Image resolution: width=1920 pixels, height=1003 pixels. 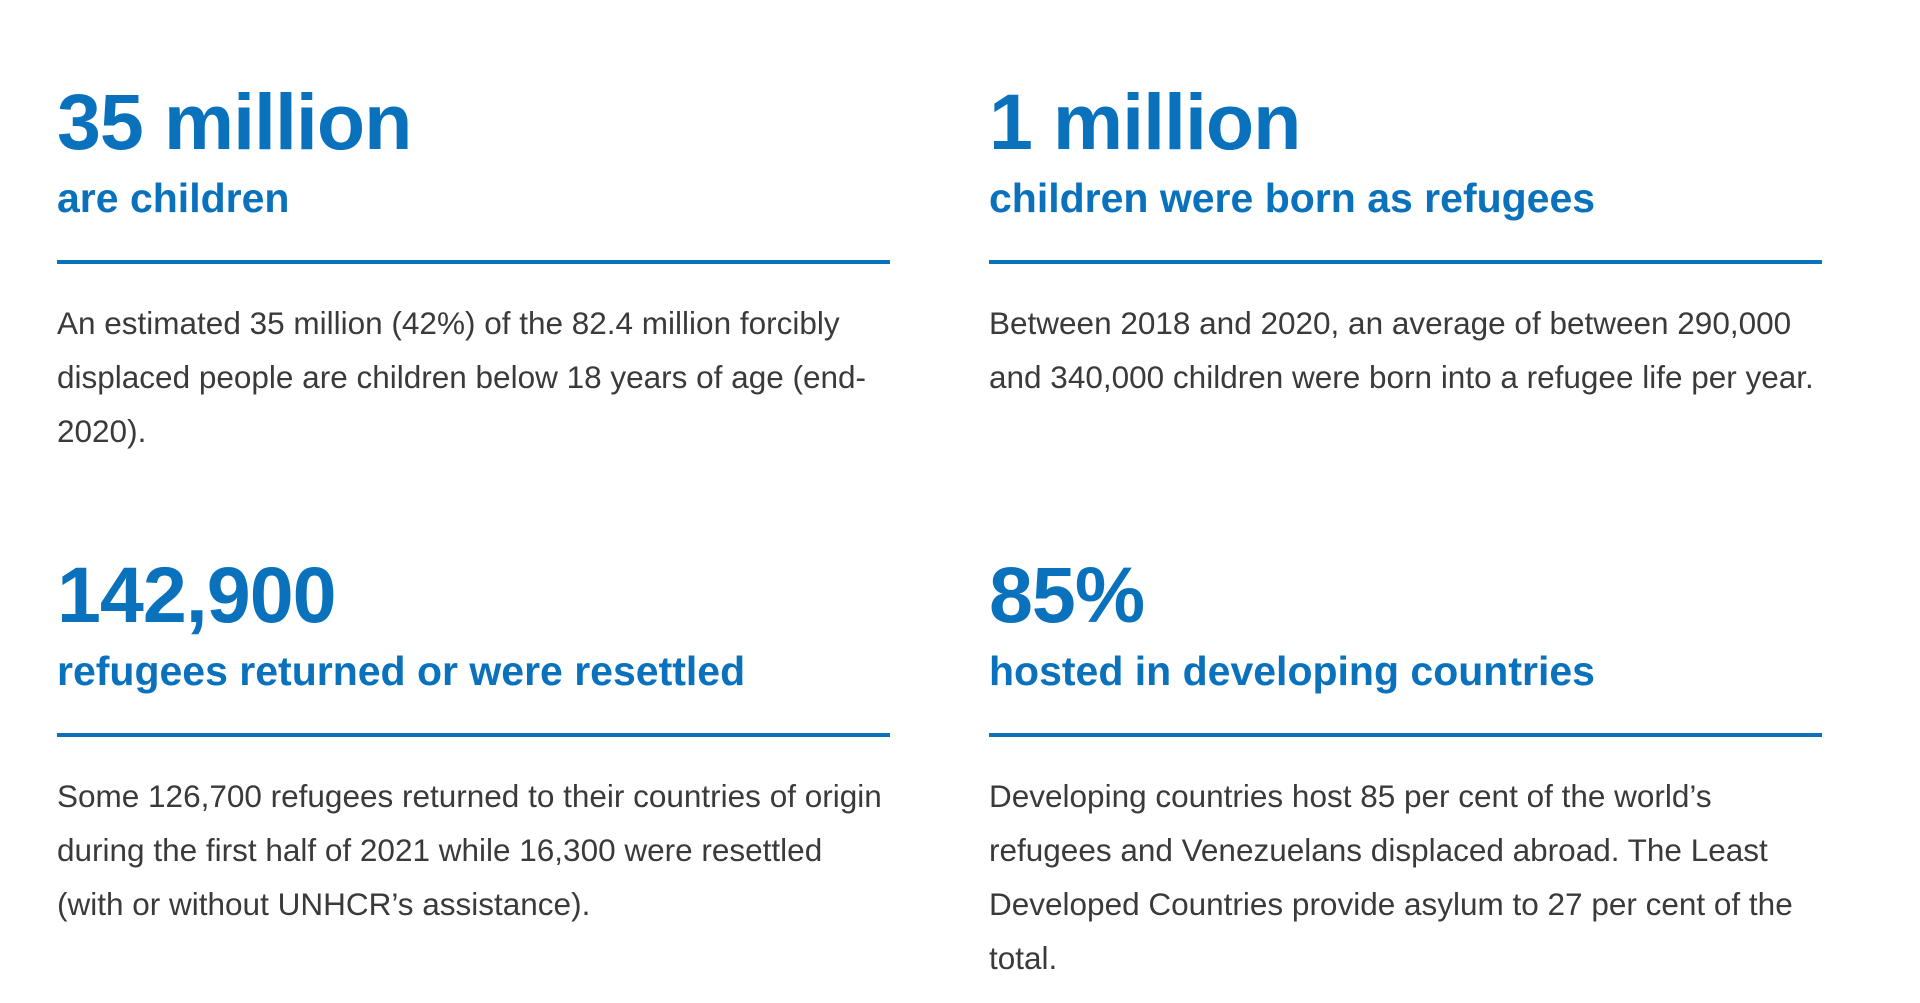 What do you see at coordinates (401, 671) in the screenshot?
I see `stat-caption: refugees returned or were resettled` at bounding box center [401, 671].